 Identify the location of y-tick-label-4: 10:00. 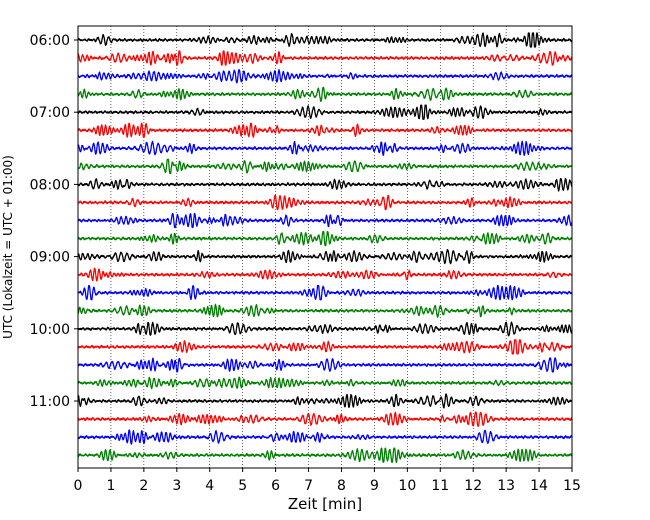
(50, 330).